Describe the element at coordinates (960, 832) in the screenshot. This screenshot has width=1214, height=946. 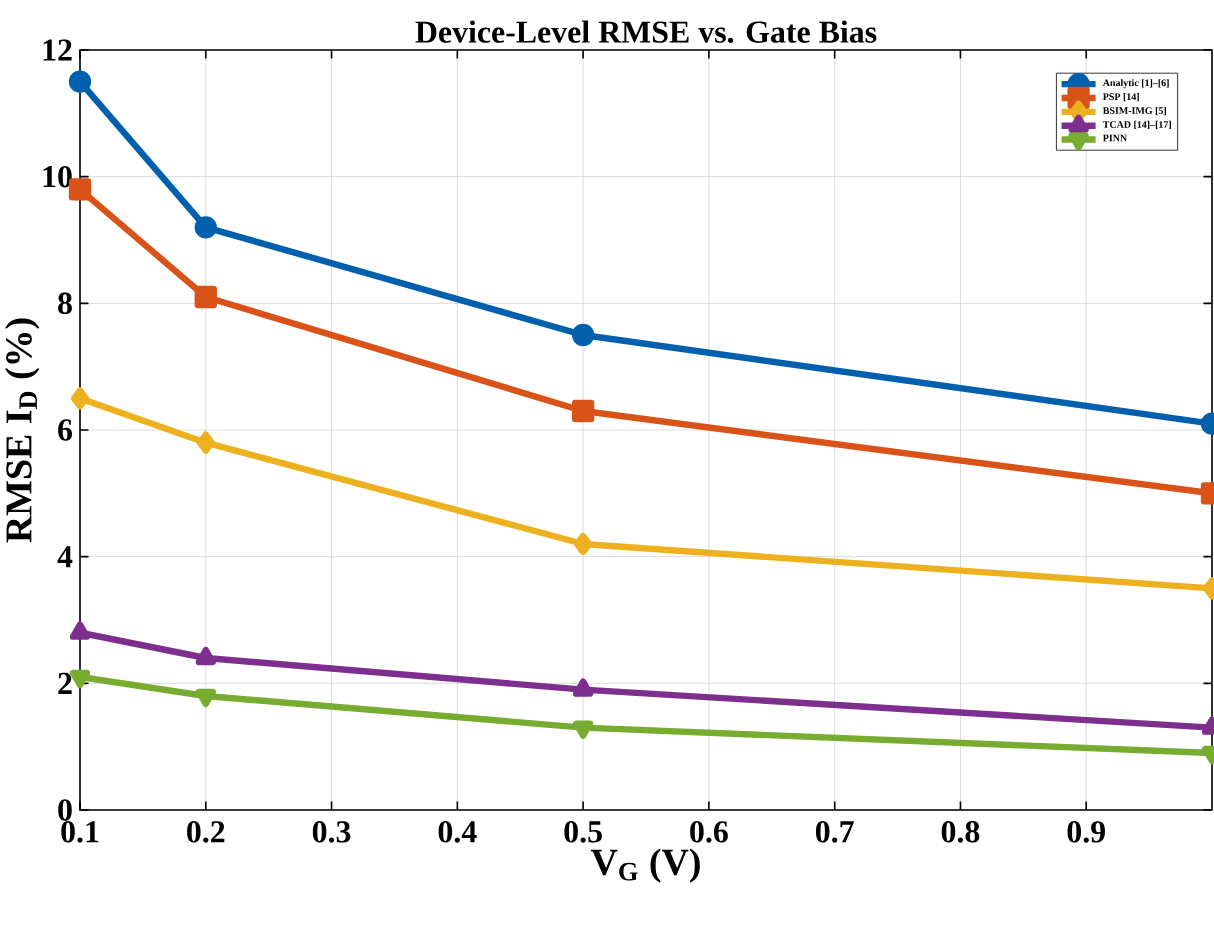
I see `x-tick-label: 0.8` at that location.